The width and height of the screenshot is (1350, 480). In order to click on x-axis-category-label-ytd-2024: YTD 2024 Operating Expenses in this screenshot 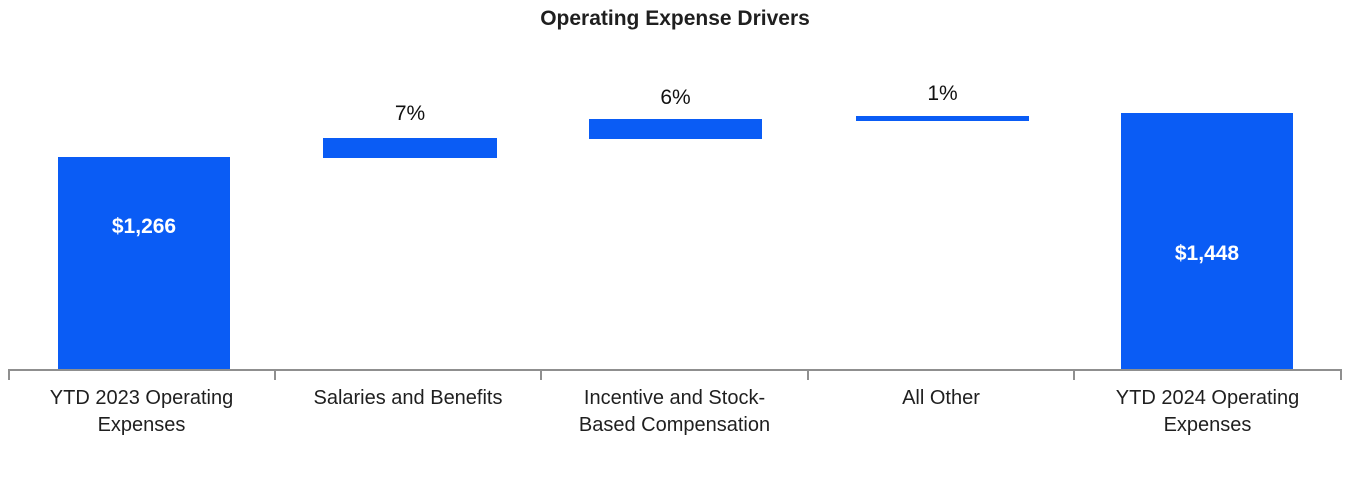, I will do `click(1207, 412)`.